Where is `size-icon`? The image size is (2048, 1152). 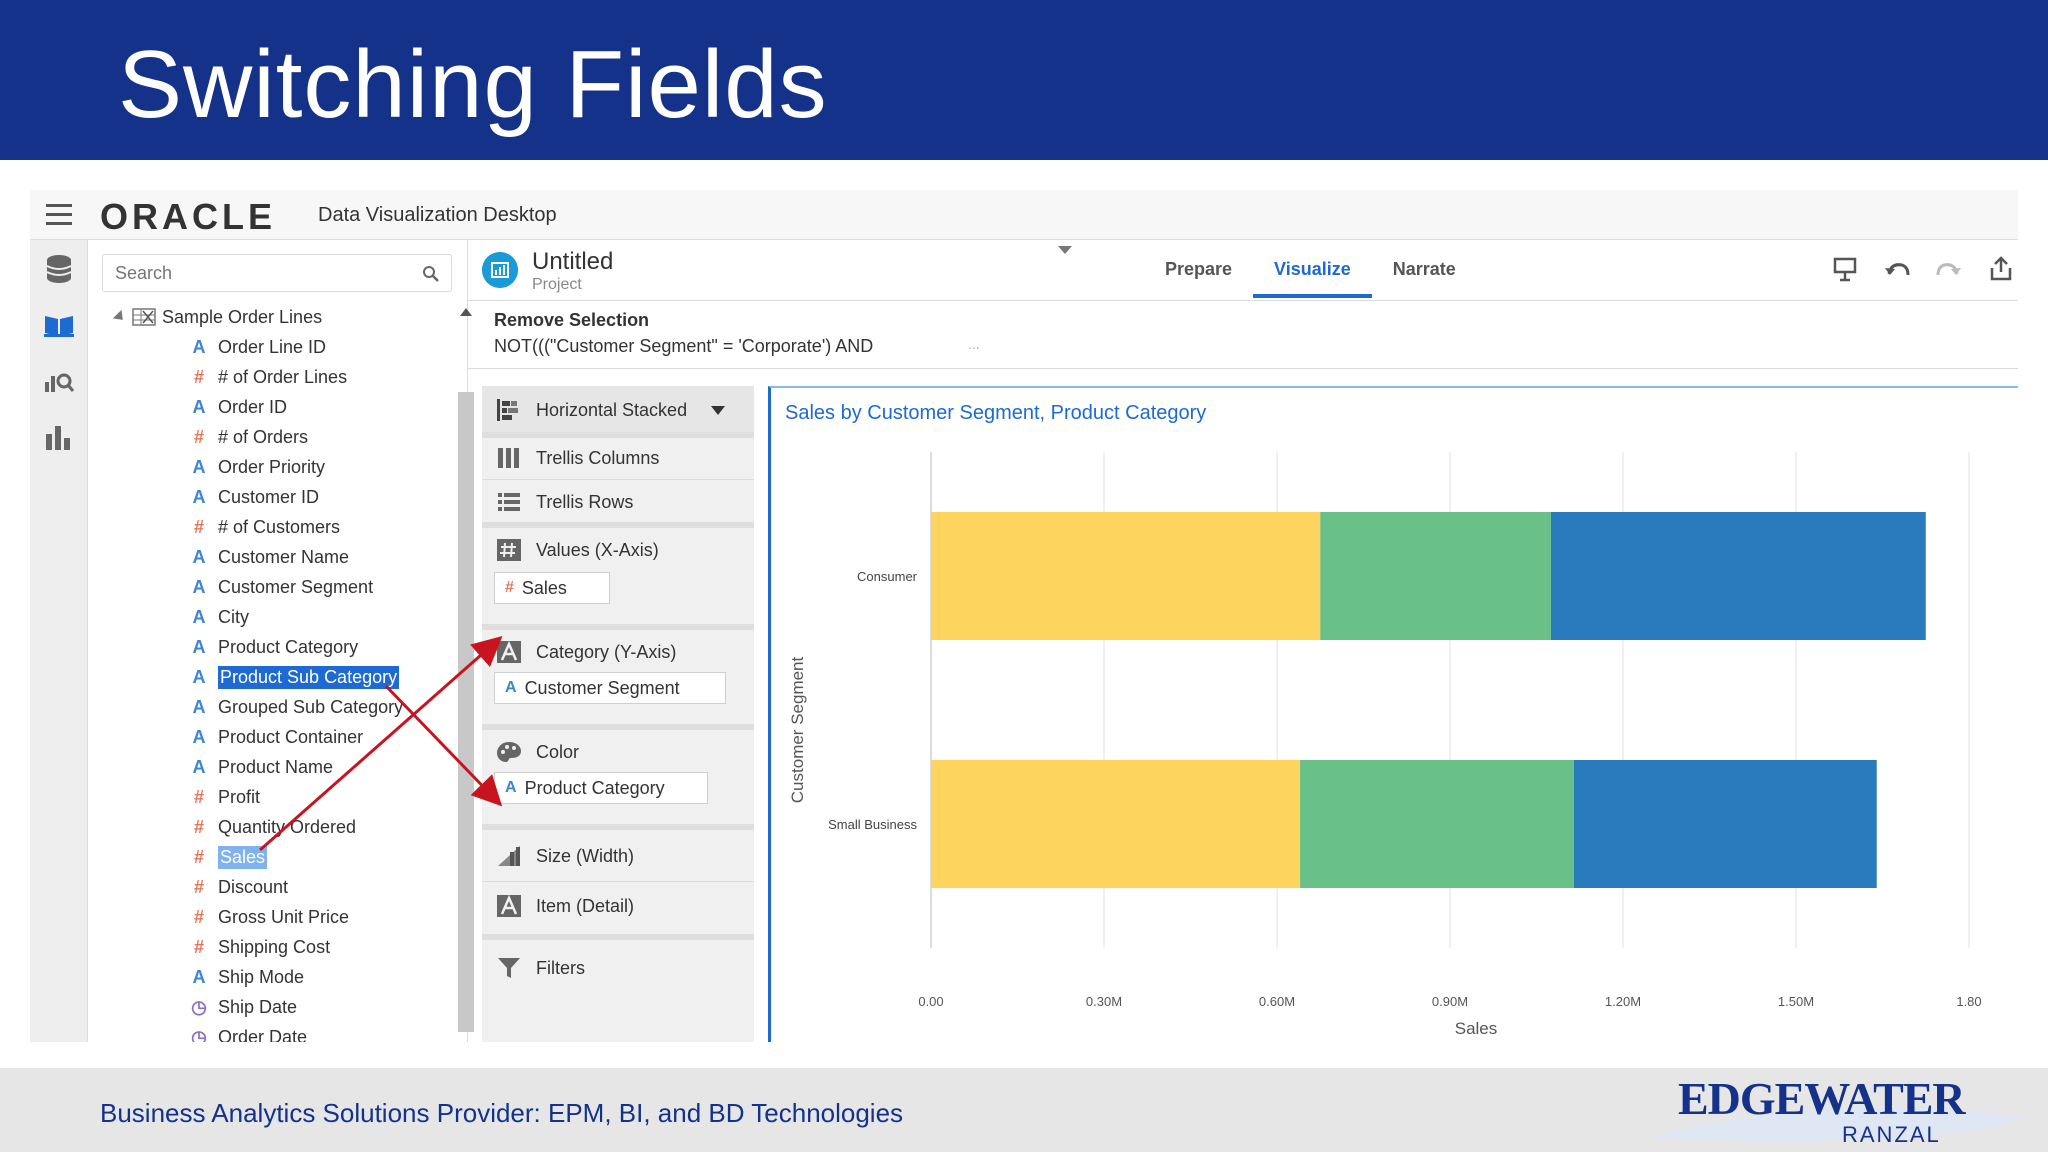
size-icon is located at coordinates (509, 856).